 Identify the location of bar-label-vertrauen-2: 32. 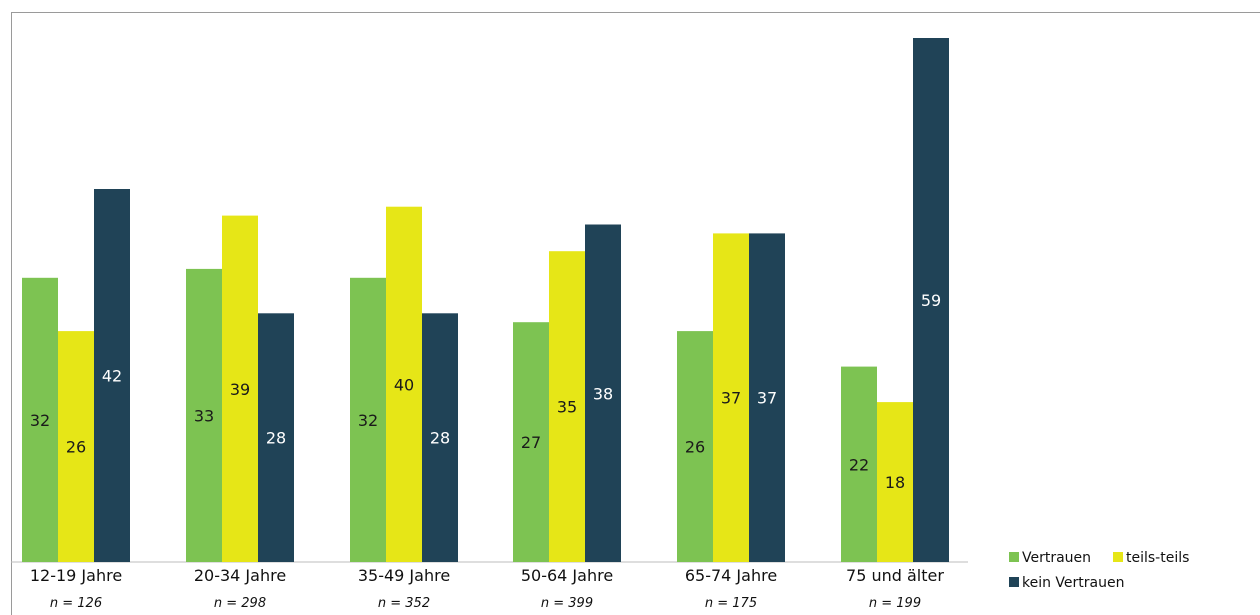
(368, 420).